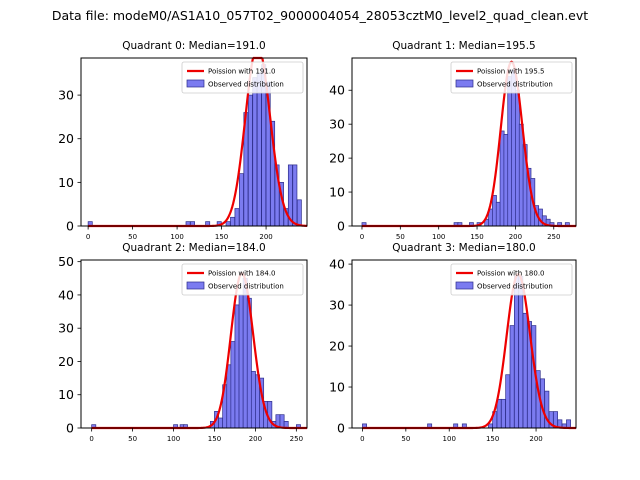 The image size is (640, 480). Describe the element at coordinates (463, 46) in the screenshot. I see `subplot-title: Quadrant 1: Median=195.5` at that location.